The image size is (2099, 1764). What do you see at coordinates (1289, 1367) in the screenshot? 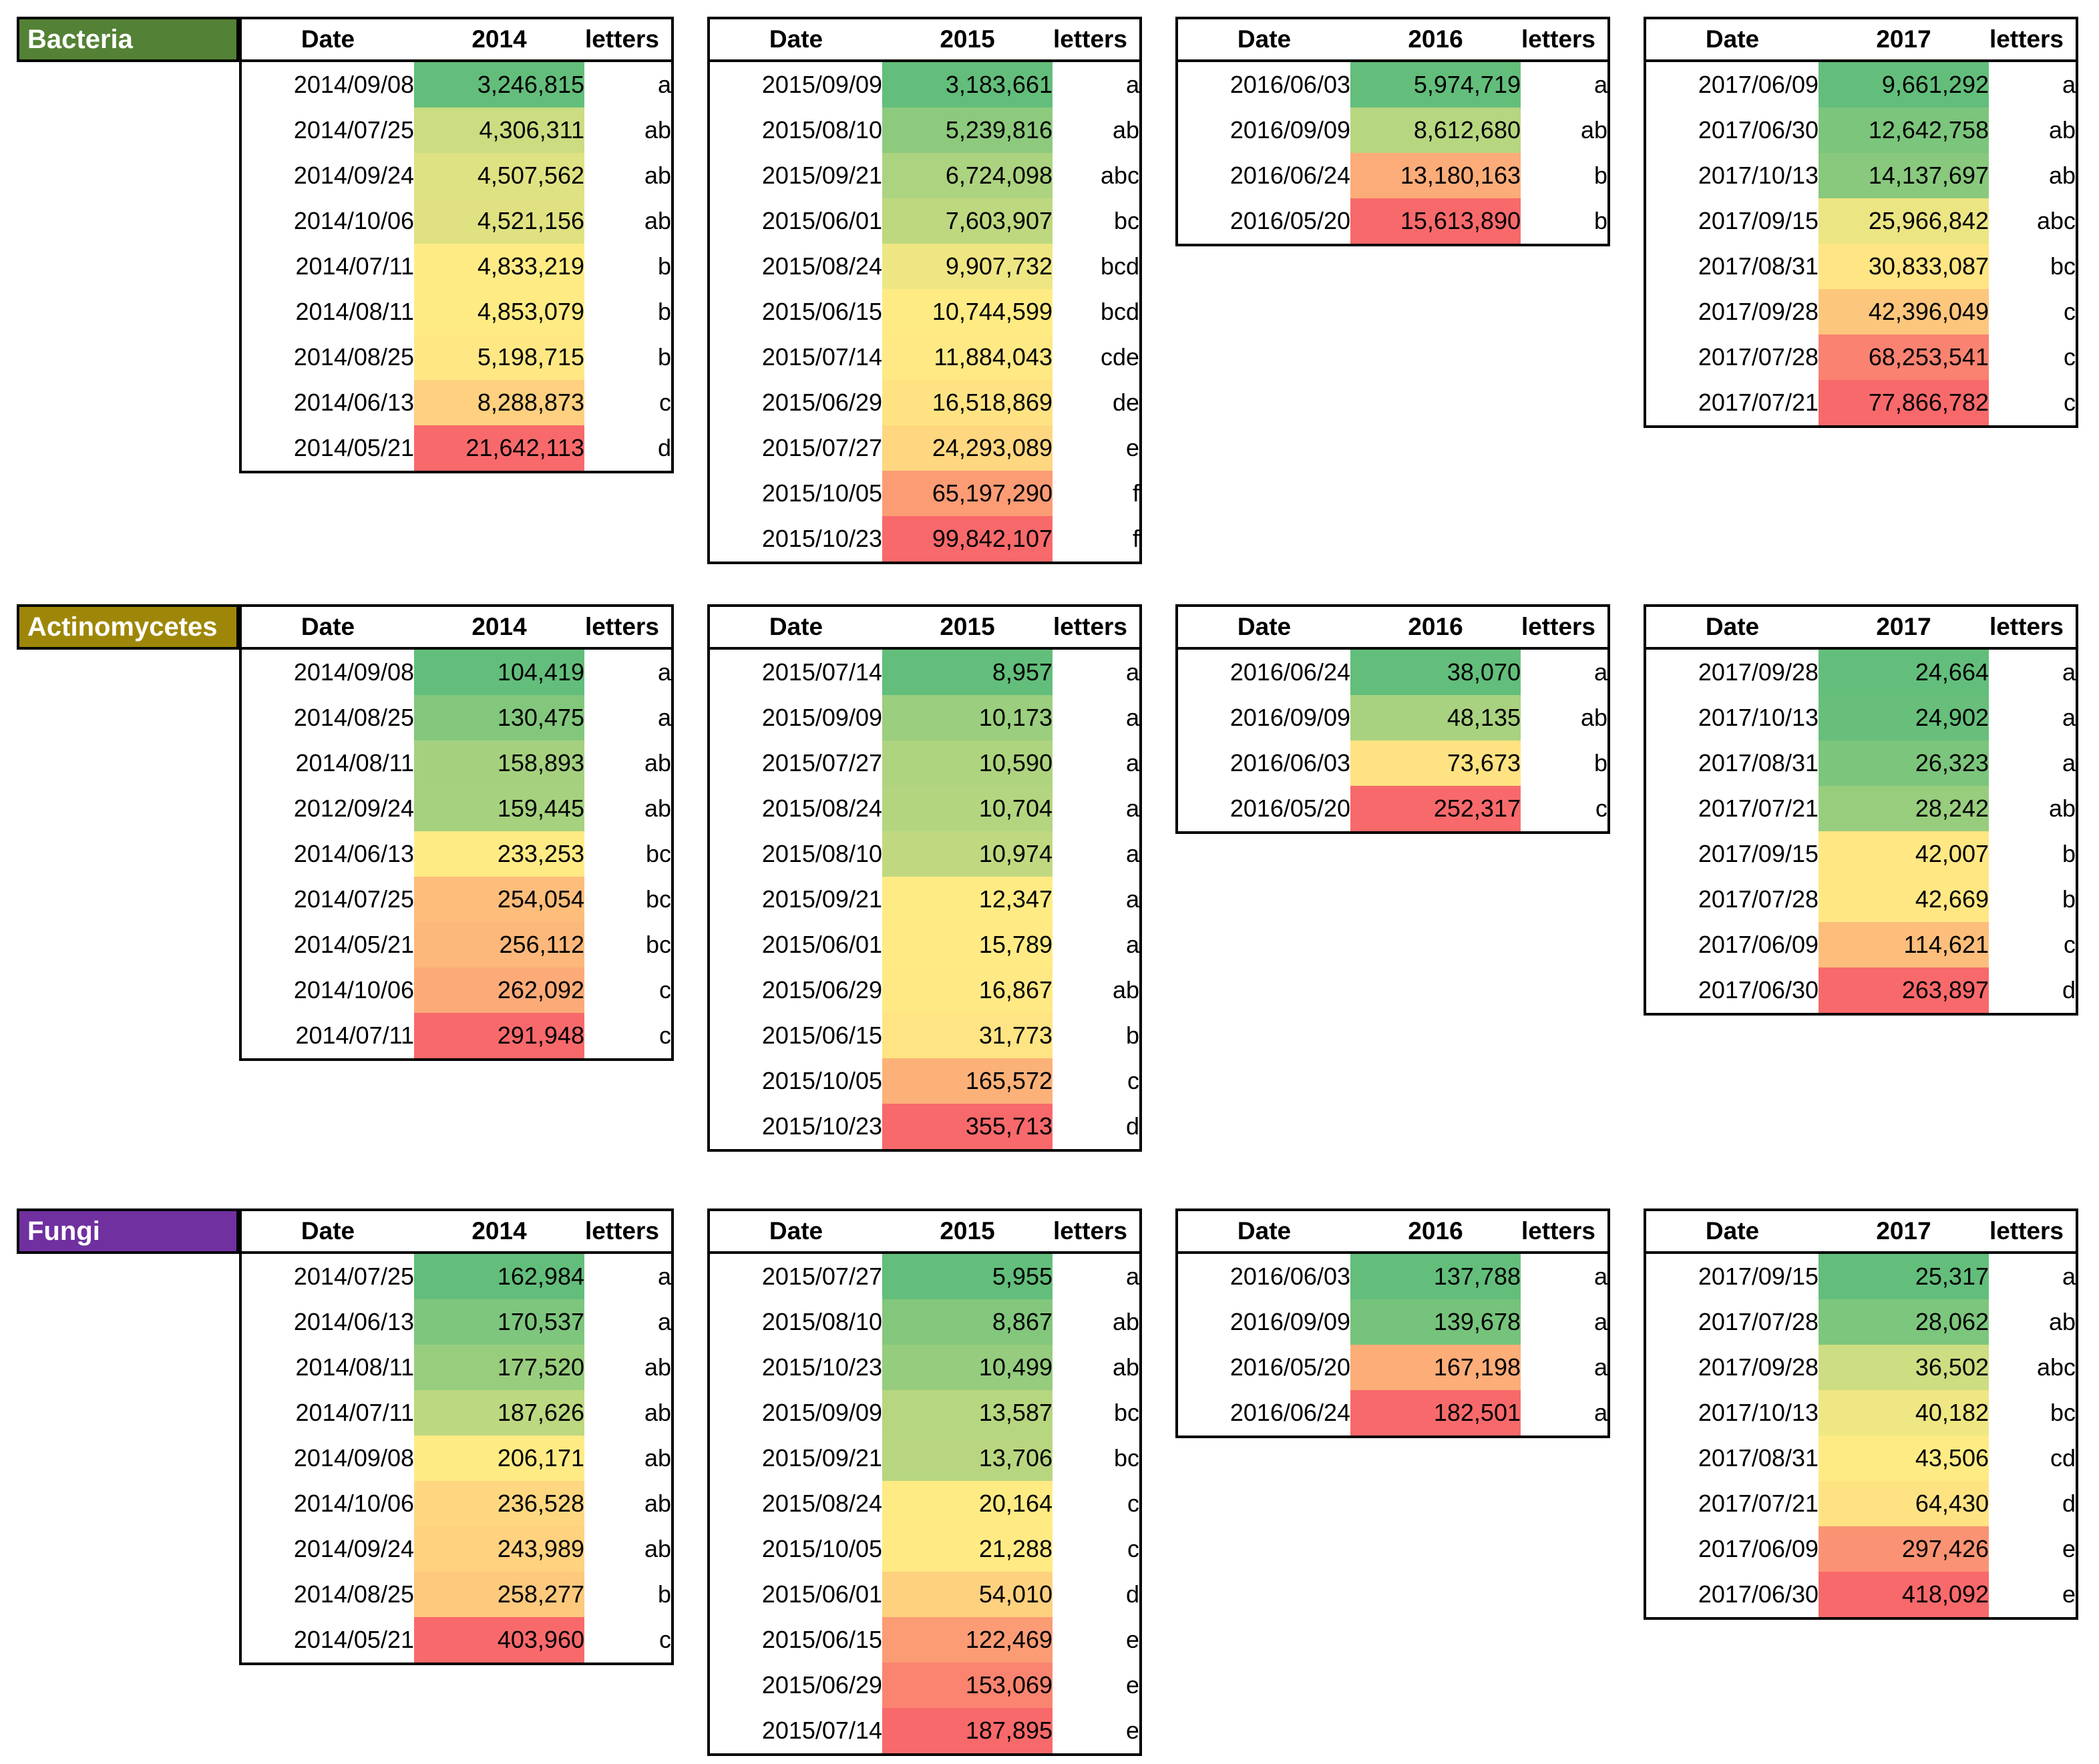
I see `date-cell: 2016/05/20` at bounding box center [1289, 1367].